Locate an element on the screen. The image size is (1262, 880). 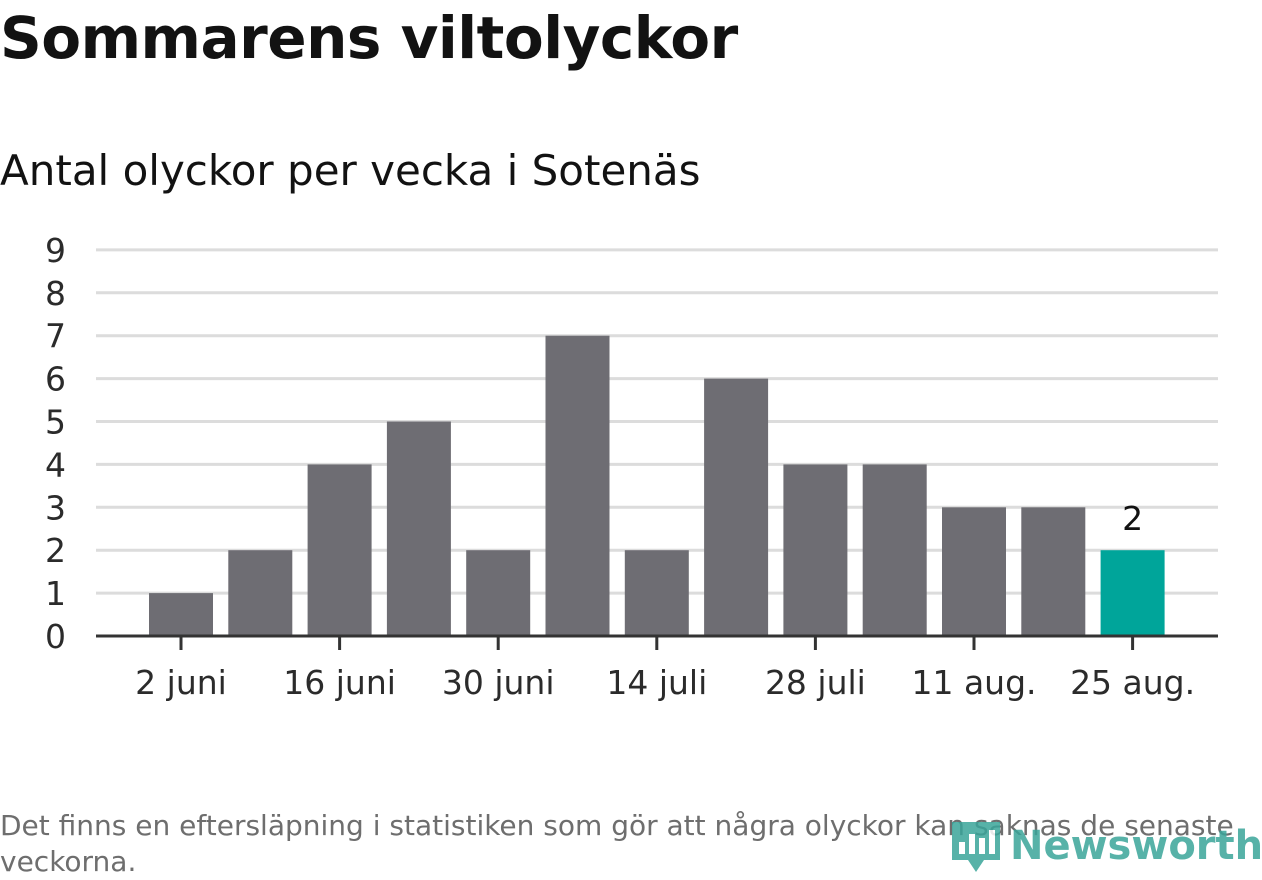
y-tick-label: 2 is located at coordinates (55, 550).